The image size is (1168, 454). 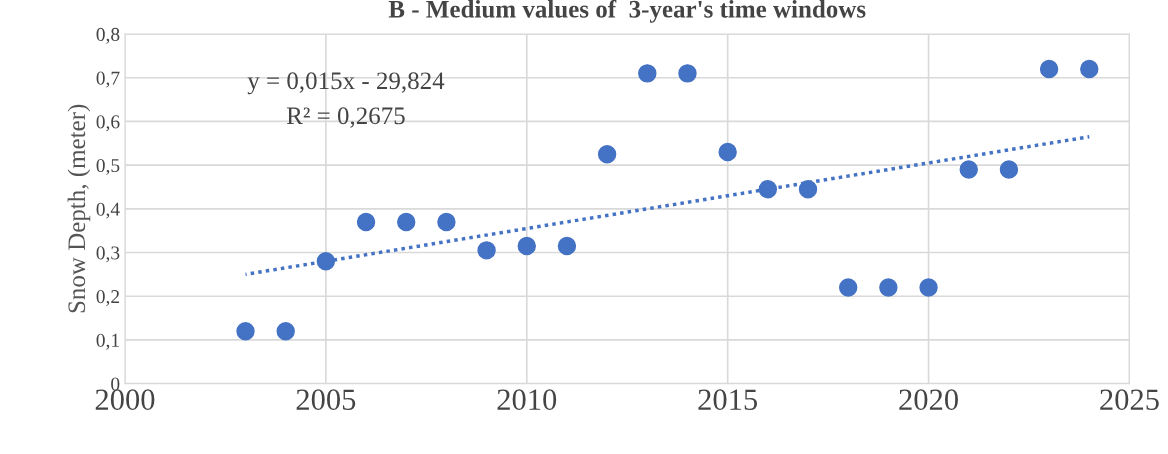 What do you see at coordinates (346, 83) in the screenshot?
I see `annotation: y = 0,015x - 29,824` at bounding box center [346, 83].